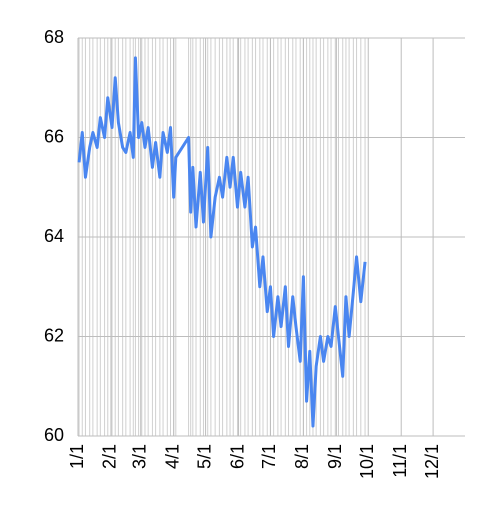 Image resolution: width=486 pixels, height=520 pixels. Describe the element at coordinates (335, 456) in the screenshot. I see `x-tick-label: 9/1` at that location.